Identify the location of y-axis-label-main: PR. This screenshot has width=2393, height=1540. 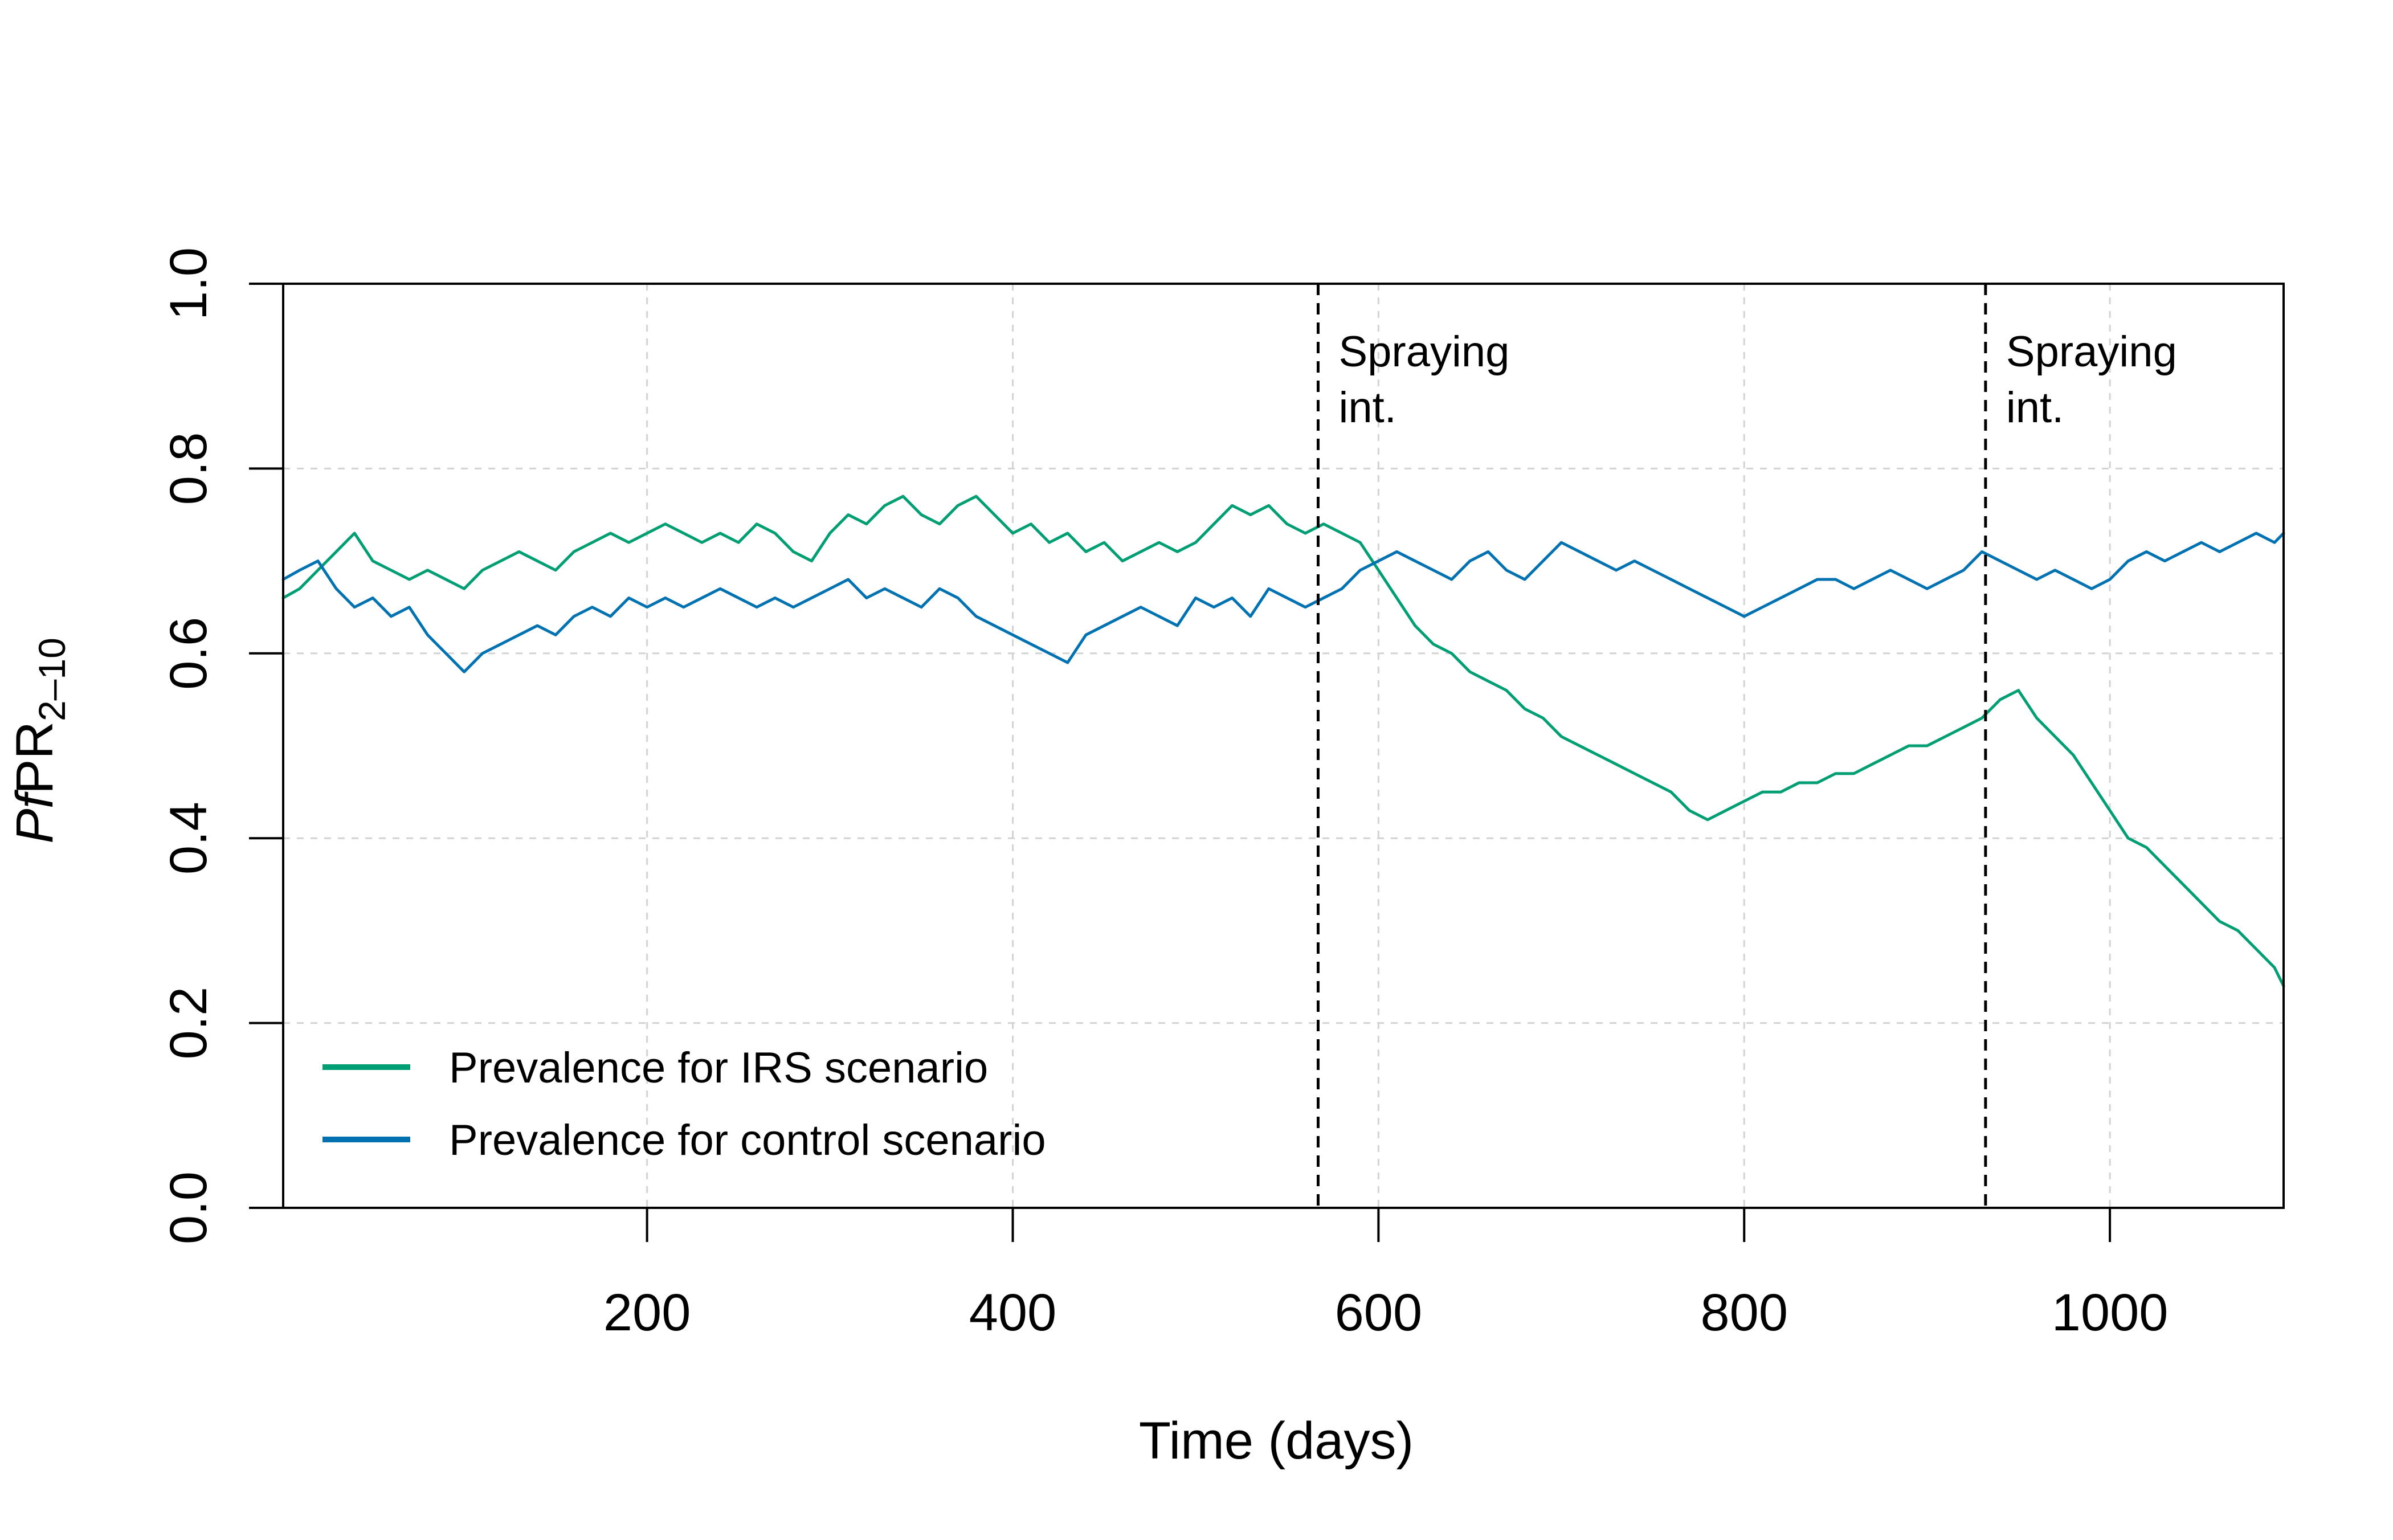
(35, 757).